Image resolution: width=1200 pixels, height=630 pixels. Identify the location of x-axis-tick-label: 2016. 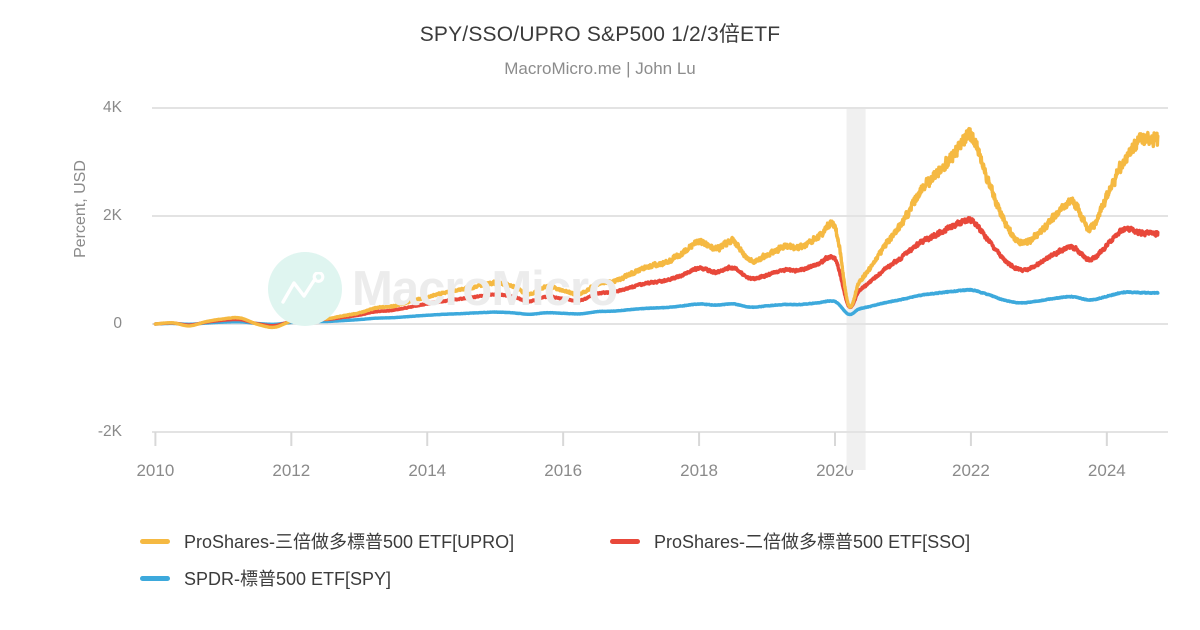
(563, 470).